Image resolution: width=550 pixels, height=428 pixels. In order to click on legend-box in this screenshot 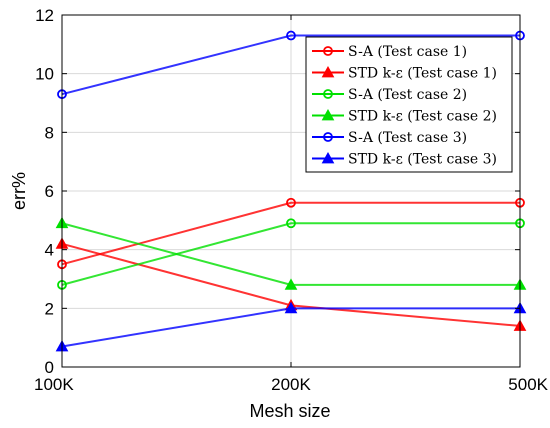, I will do `click(409, 104)`.